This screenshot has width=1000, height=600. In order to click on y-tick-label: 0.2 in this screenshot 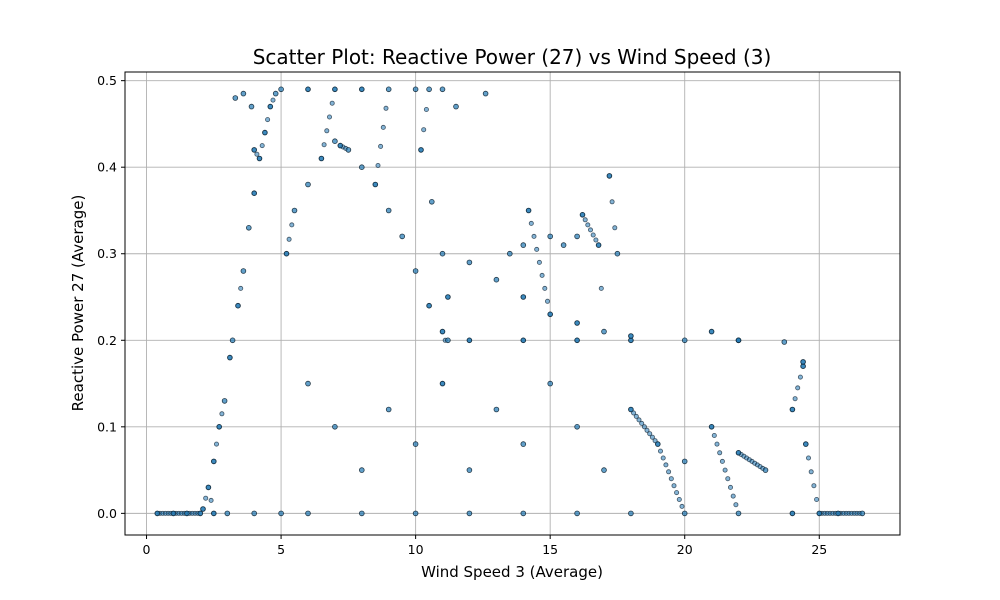, I will do `click(107, 340)`.